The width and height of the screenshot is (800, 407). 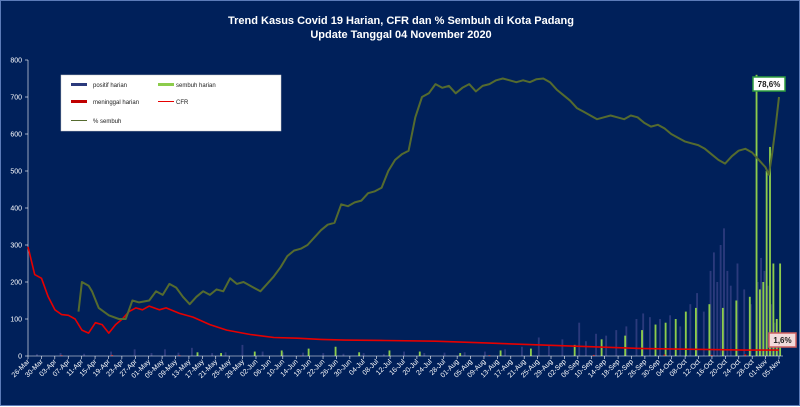 I want to click on legend-label-sembuh: sembuh harian, so click(x=196, y=86).